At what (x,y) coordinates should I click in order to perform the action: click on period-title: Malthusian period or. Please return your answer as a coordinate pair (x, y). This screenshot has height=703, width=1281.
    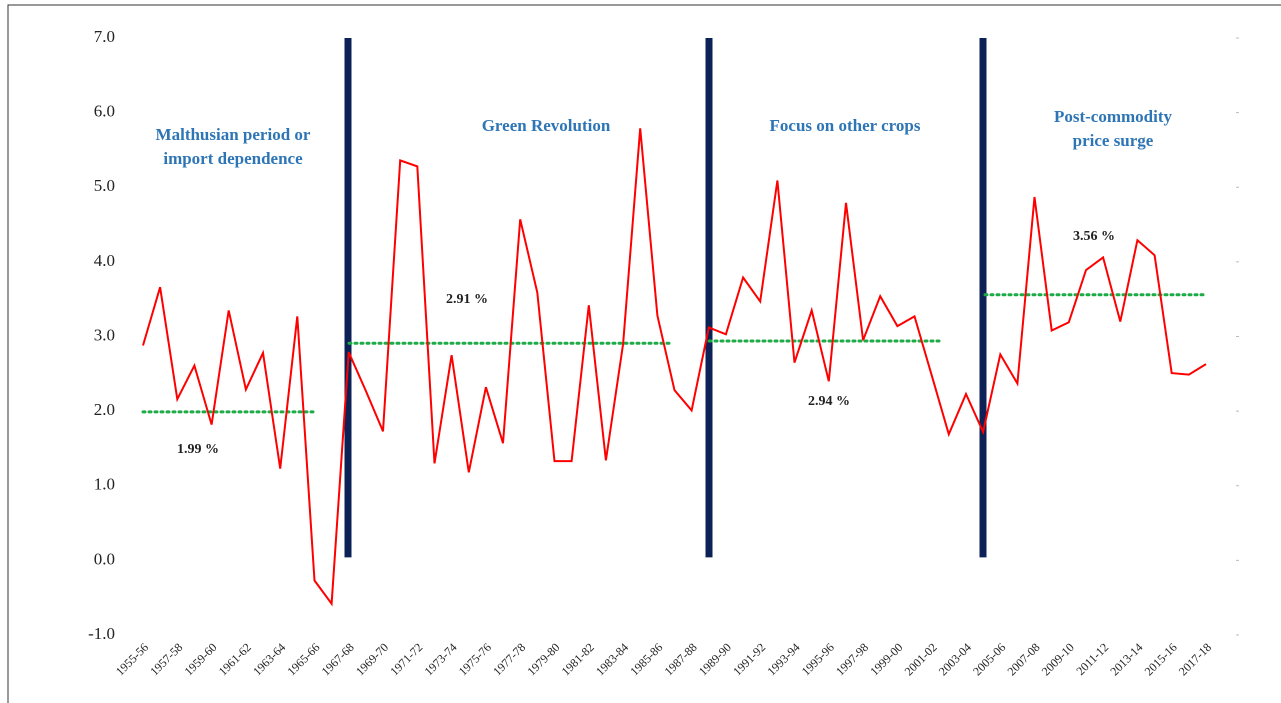
    Looking at the image, I should click on (233, 134).